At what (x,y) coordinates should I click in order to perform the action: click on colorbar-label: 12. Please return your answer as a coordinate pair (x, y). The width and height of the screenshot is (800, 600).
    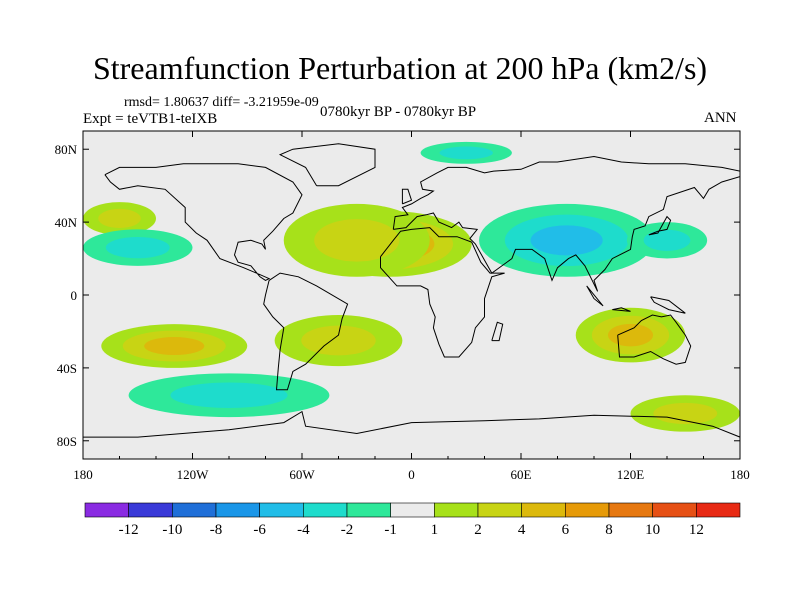
    Looking at the image, I should click on (696, 530).